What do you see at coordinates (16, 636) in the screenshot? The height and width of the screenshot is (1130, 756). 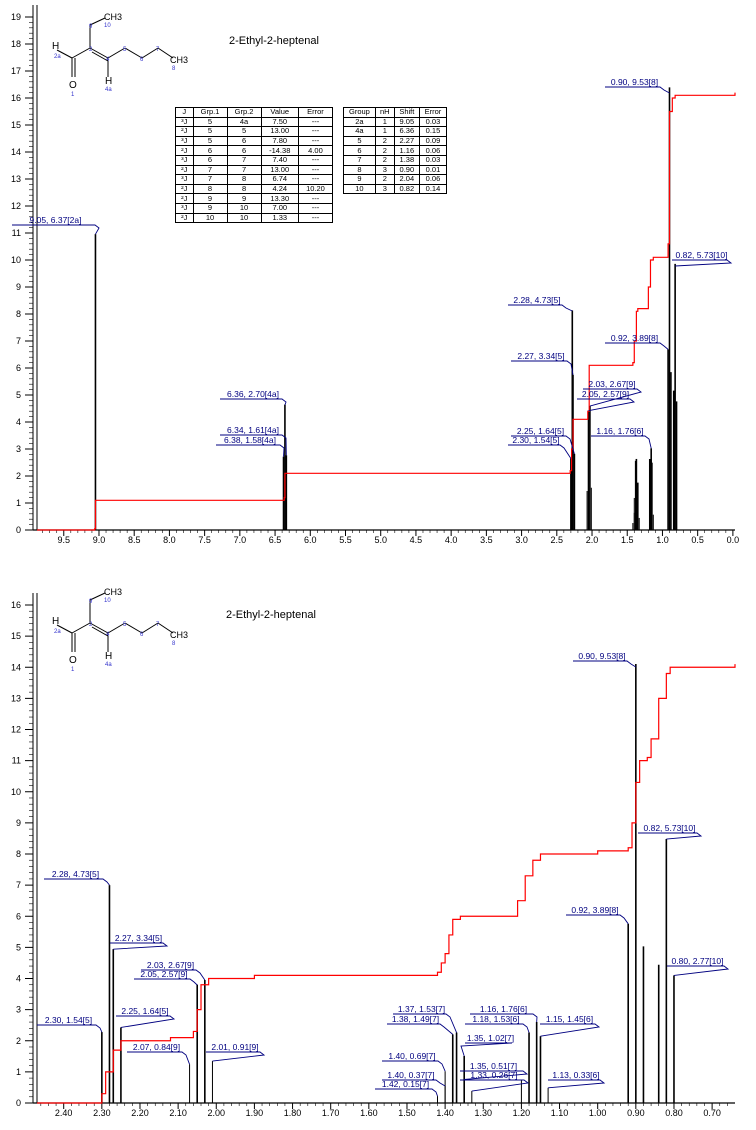 I see `y-tick-label: 15` at bounding box center [16, 636].